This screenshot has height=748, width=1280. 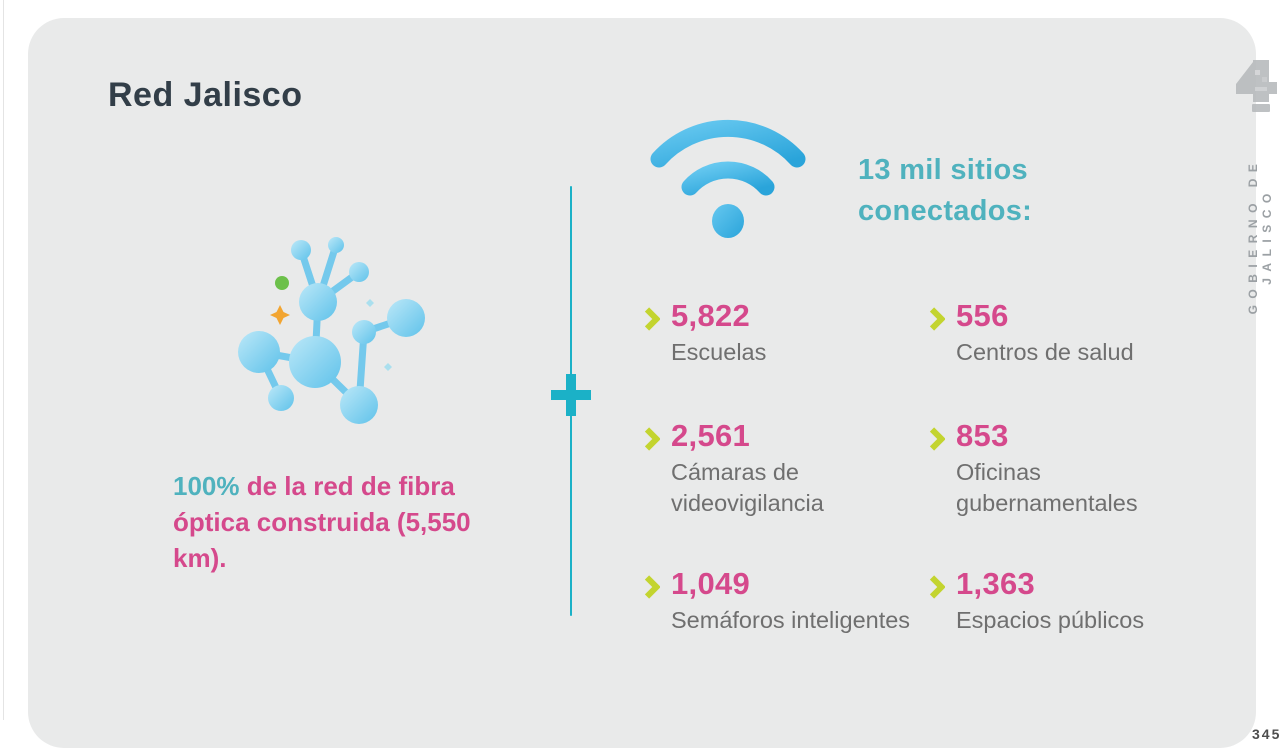 I want to click on stat-label: Escuelas, so click(x=719, y=352).